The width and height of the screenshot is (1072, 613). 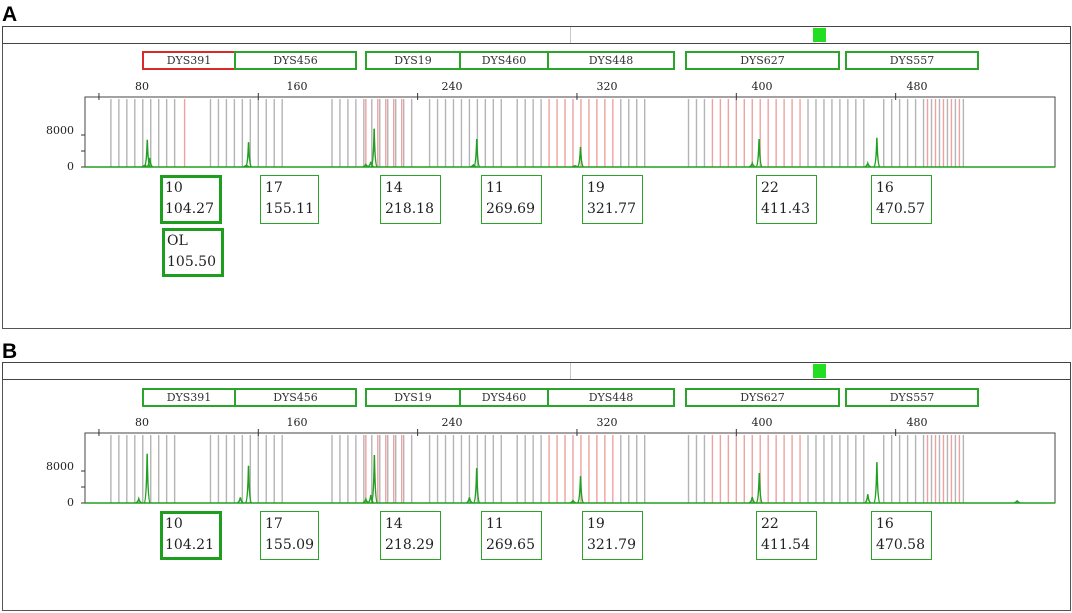 What do you see at coordinates (289, 199) in the screenshot?
I see `allele-call-box: 17 155.11` at bounding box center [289, 199].